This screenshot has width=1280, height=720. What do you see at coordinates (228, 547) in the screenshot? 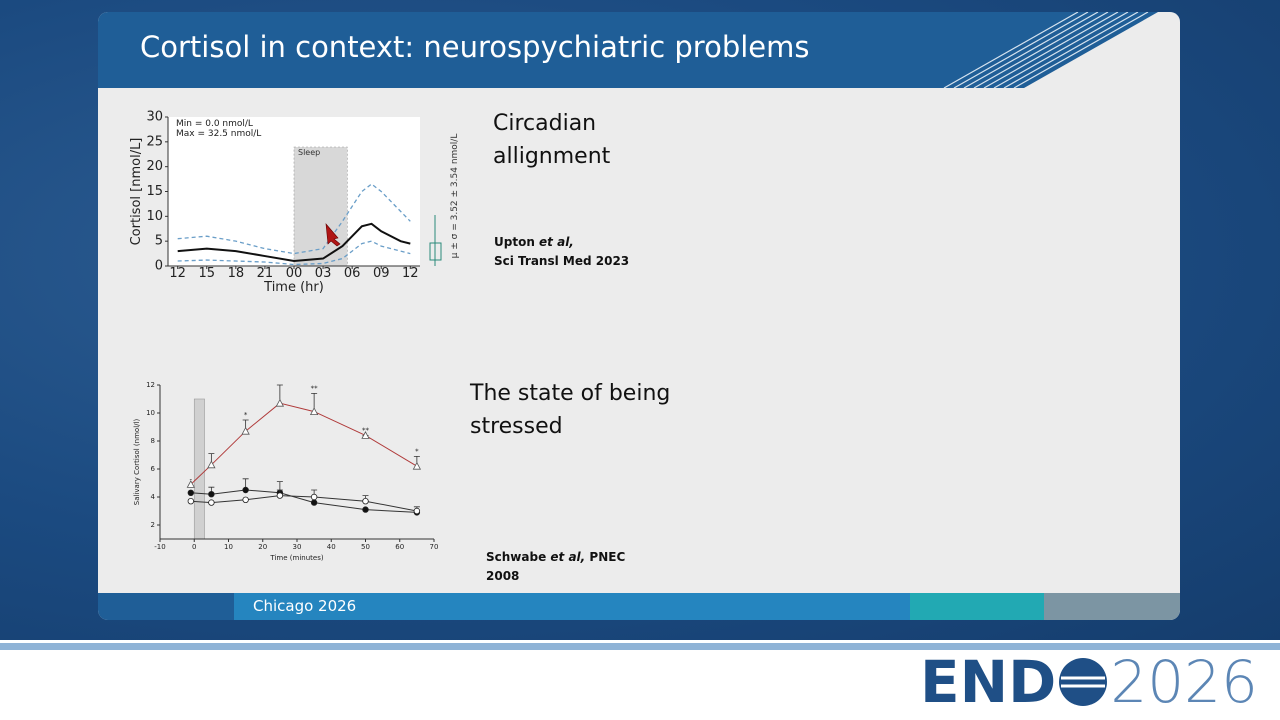
I see `x-tick-label: 10` at bounding box center [228, 547].